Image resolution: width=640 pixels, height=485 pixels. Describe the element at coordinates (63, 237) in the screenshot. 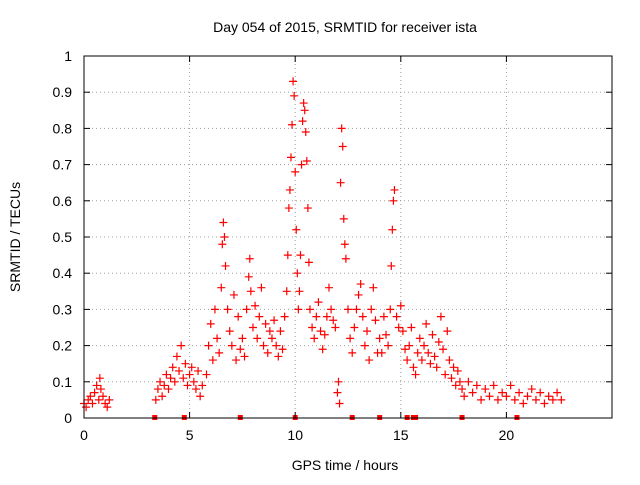

I see `y-tick-label: 0.5` at that location.